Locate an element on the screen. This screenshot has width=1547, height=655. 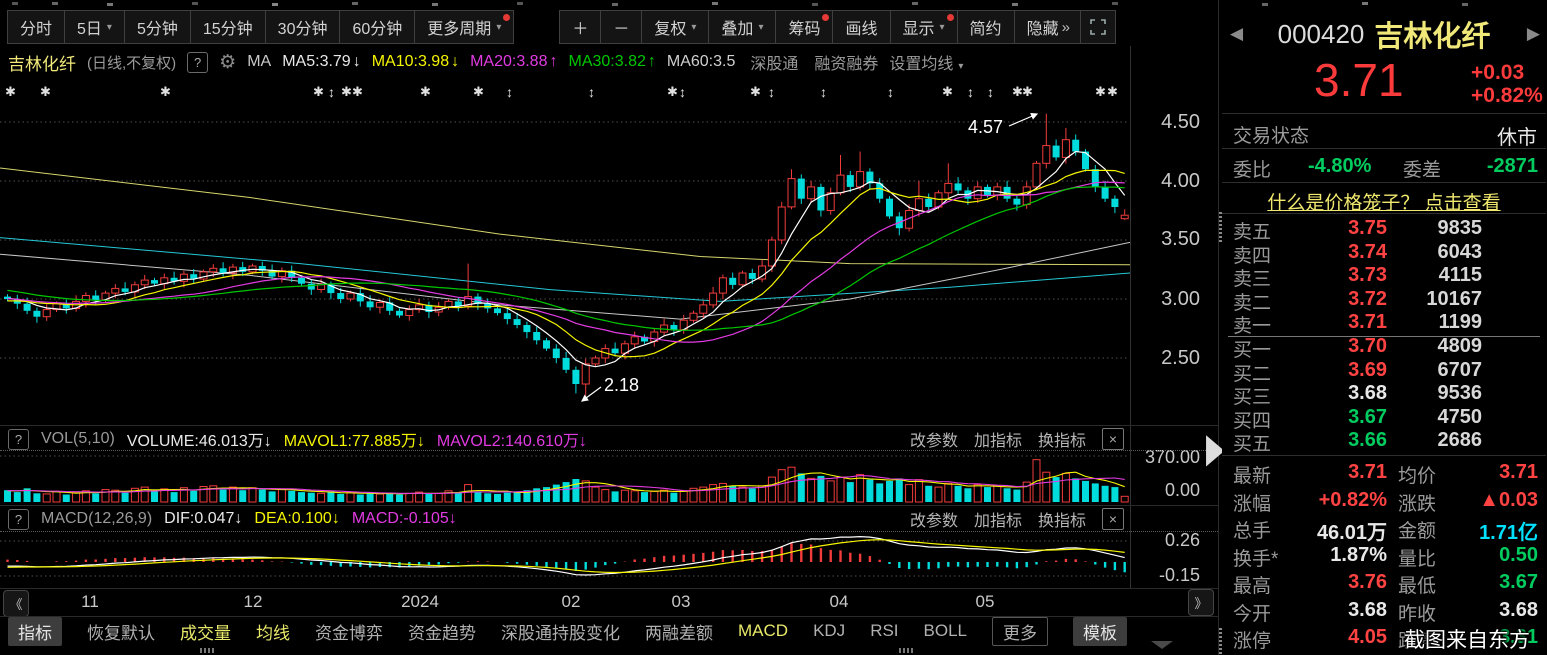
button-label: 复权 is located at coordinates (670, 29).